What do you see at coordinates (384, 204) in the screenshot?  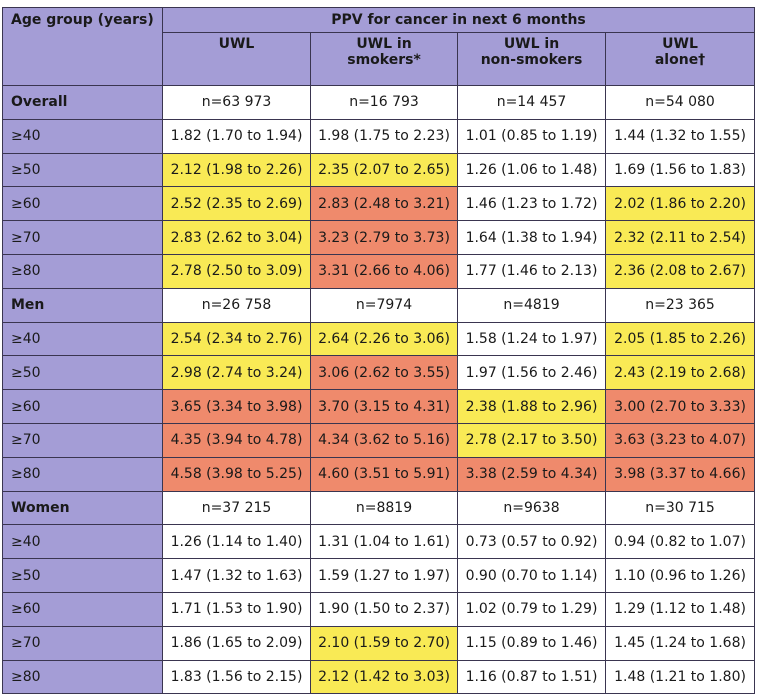 I see `table-cell: 2.83 (2.48 to 3.21)` at bounding box center [384, 204].